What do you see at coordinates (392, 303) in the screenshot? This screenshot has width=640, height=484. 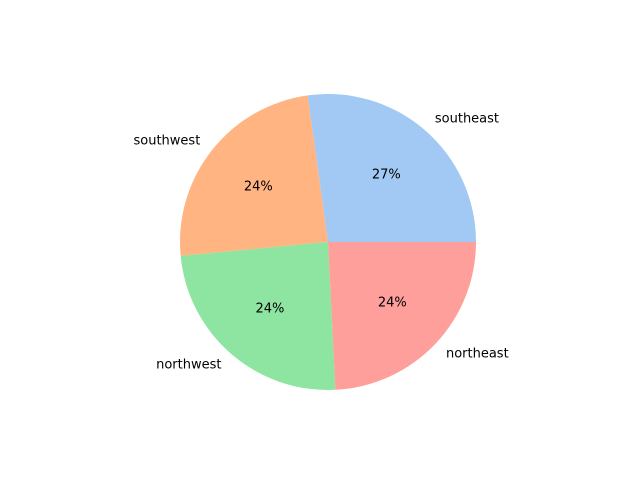 I see `pie-percent-label-northeast: 24%` at bounding box center [392, 303].